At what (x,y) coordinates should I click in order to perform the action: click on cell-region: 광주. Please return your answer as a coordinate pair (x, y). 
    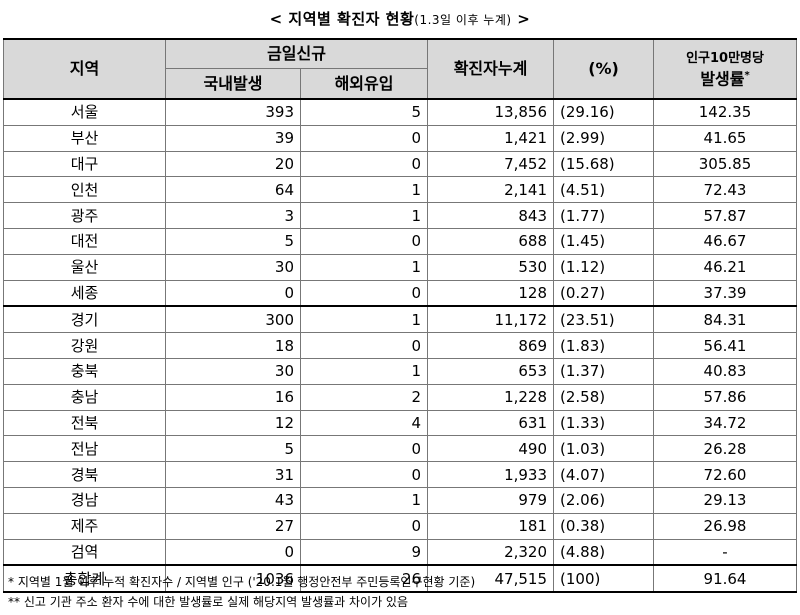
    Looking at the image, I should click on (84, 215).